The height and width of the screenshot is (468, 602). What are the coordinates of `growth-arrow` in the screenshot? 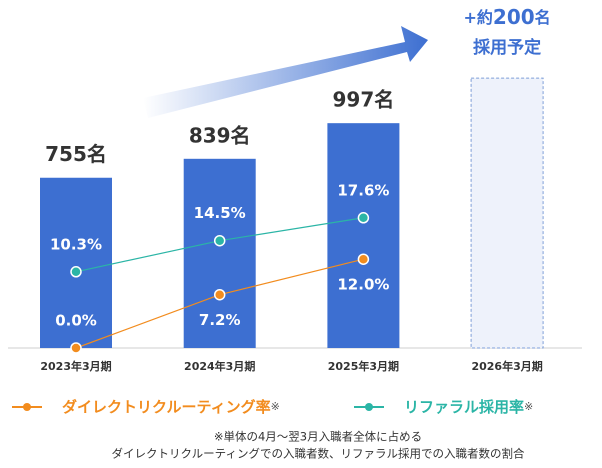 It's located at (285, 72).